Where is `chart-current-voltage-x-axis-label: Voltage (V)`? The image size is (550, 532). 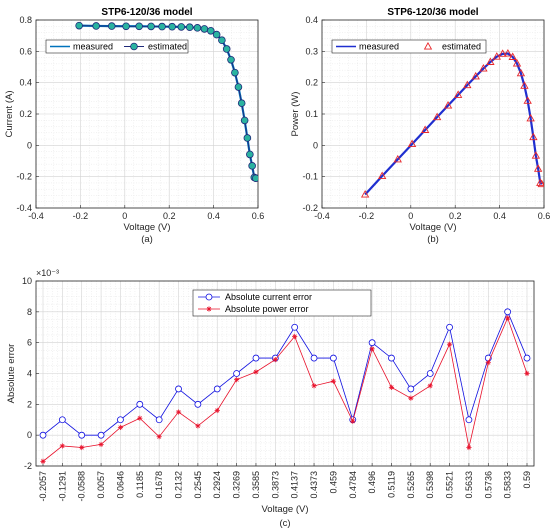
chart-current-voltage-x-axis-label: Voltage (V) is located at coordinates (147, 227).